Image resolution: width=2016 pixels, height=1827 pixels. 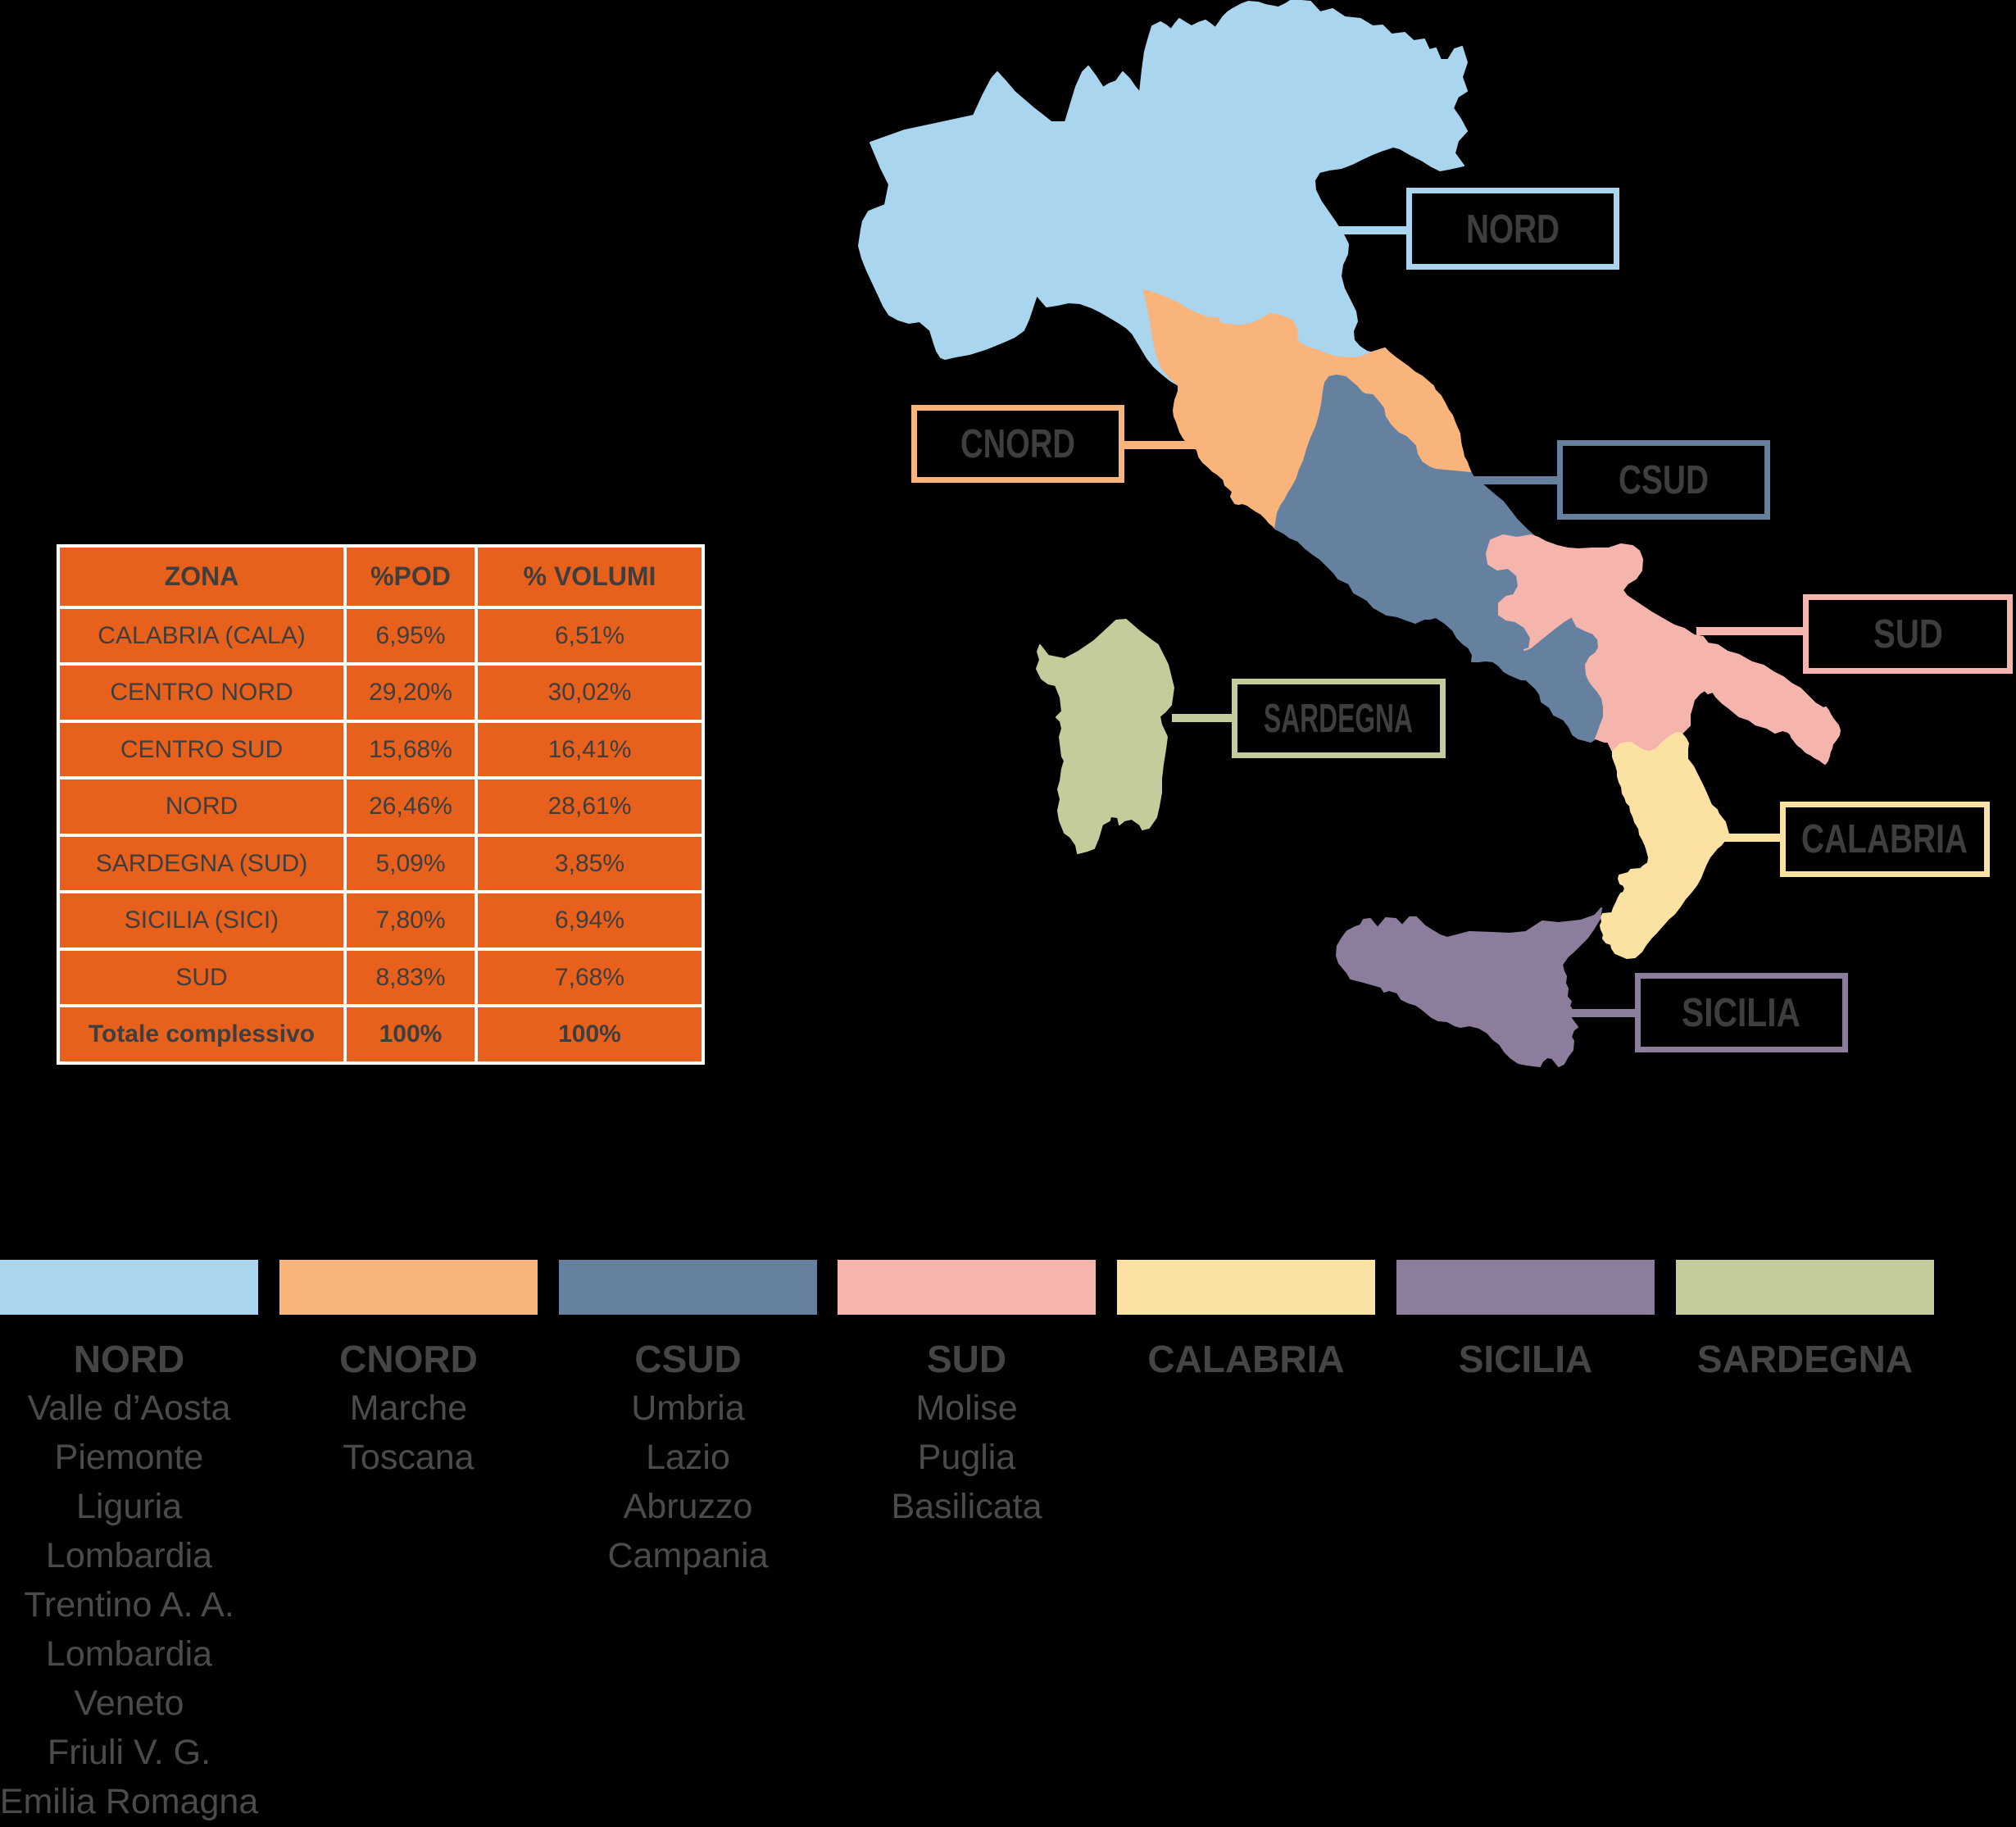 I want to click on svg-text: CNORD, so click(x=1017, y=444).